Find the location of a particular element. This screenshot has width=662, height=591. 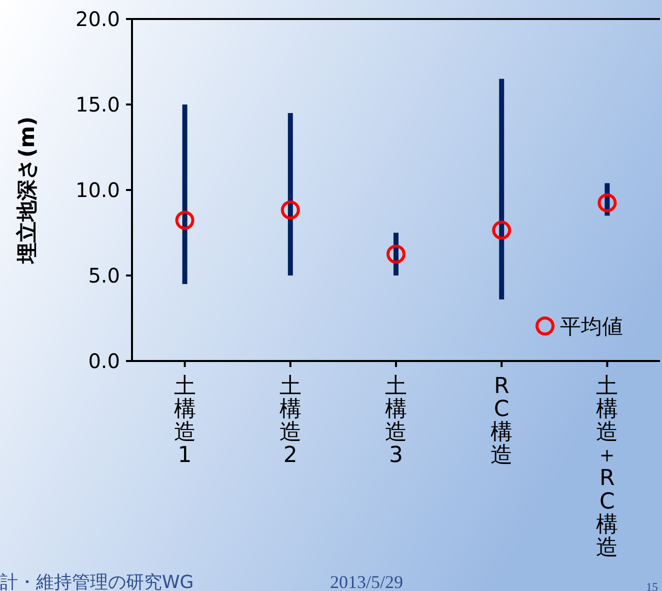

text: 計・維持管理の研究WG is located at coordinates (97, 581).